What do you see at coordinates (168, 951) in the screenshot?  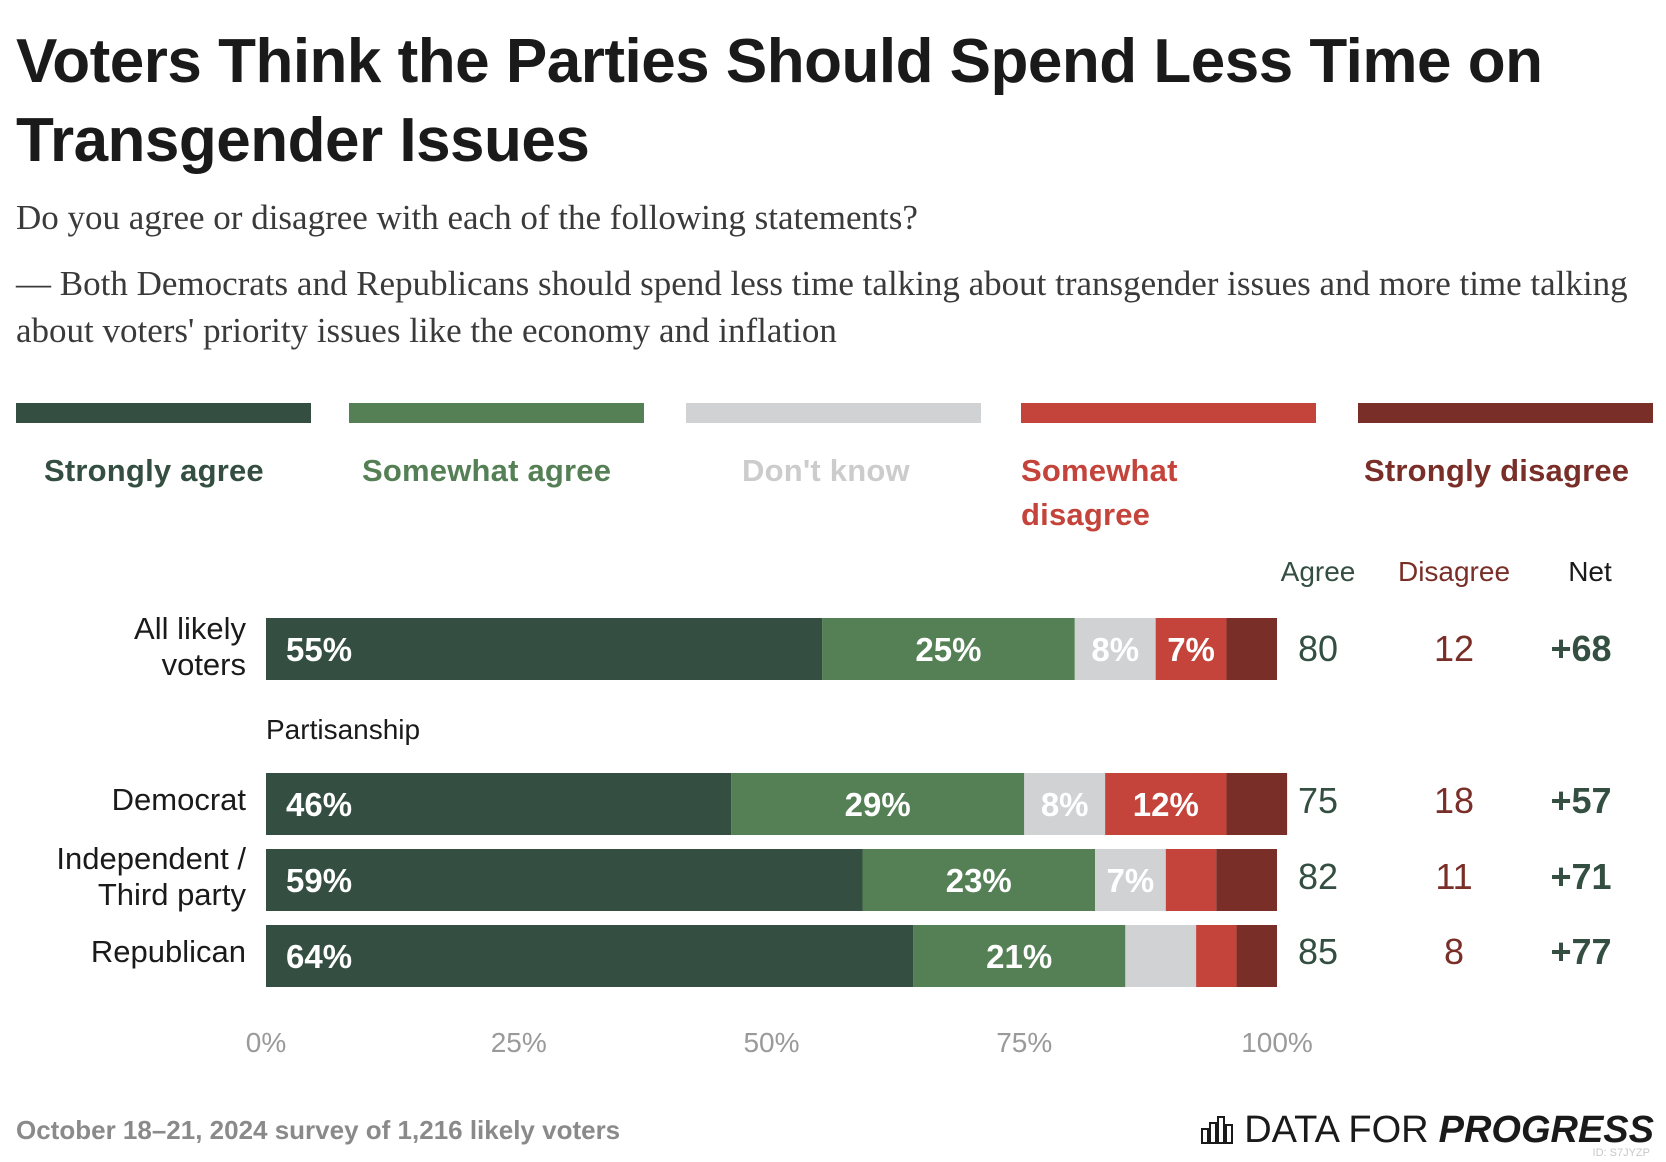 I see `row-label-line: Republican` at bounding box center [168, 951].